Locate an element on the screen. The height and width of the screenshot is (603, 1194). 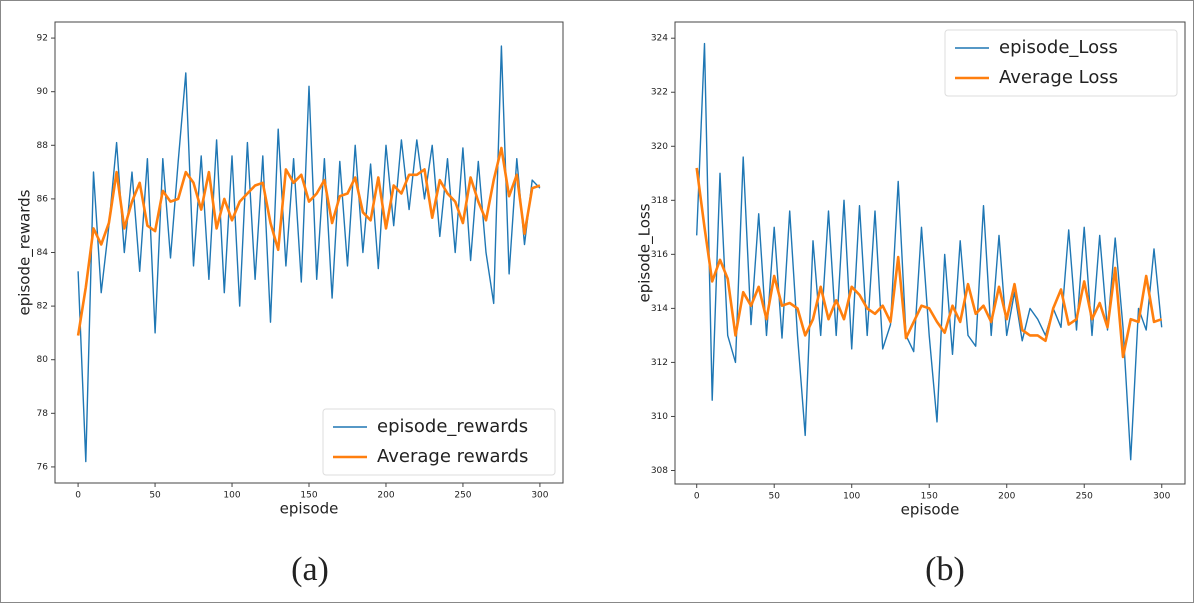
y-tick-label: 82 is located at coordinates (42, 307).